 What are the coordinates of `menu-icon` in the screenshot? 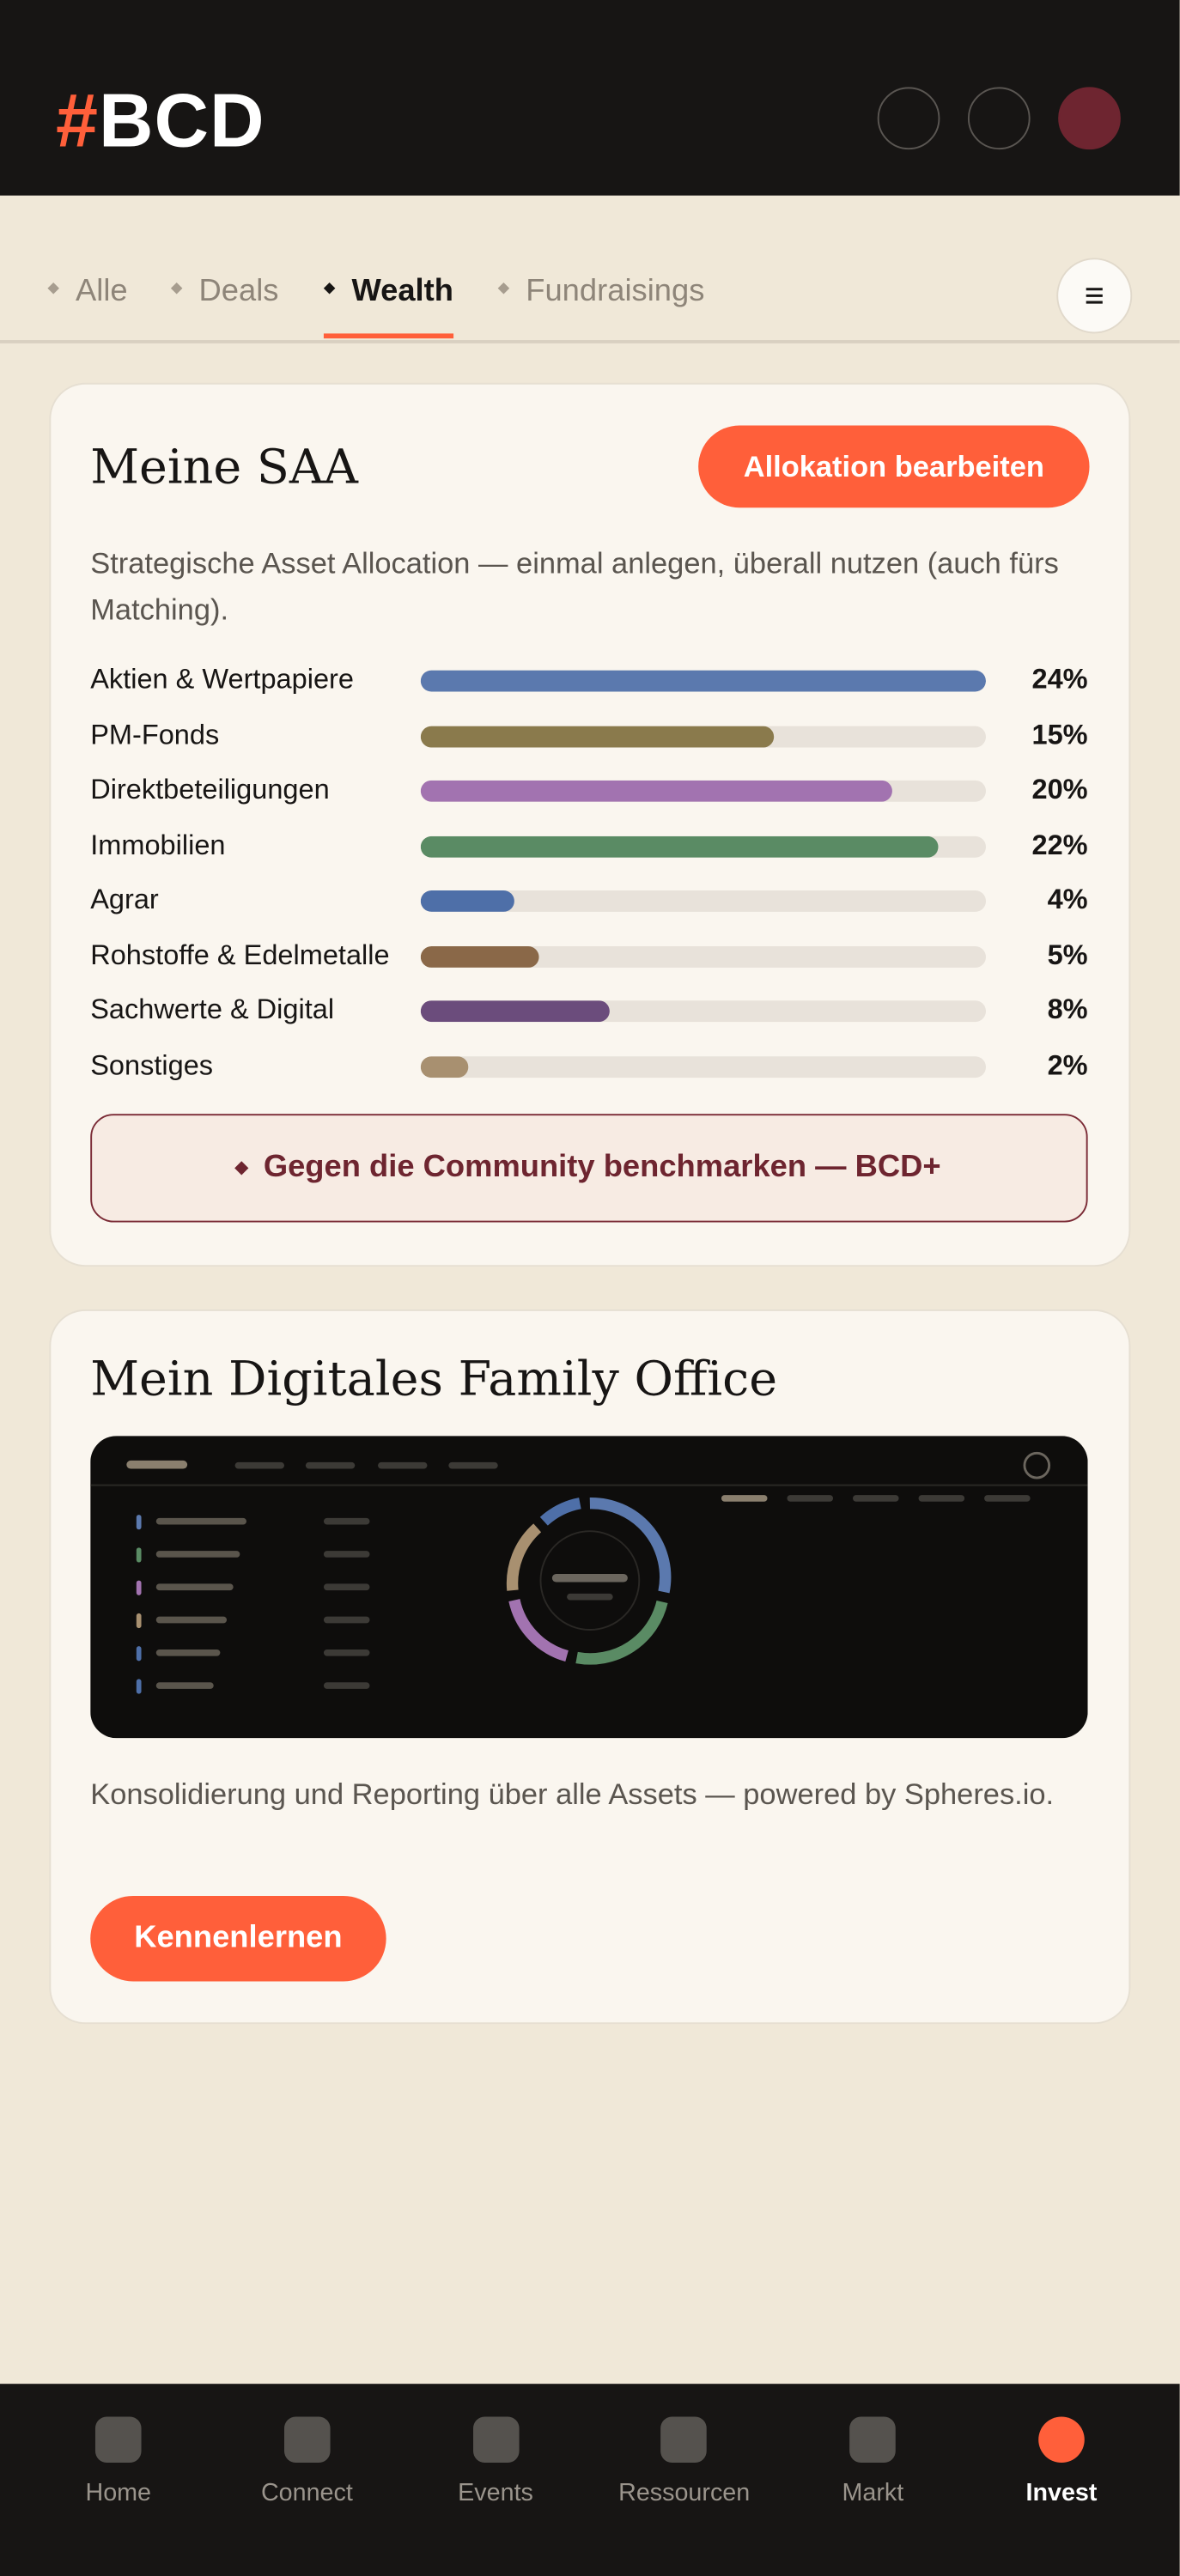 It's located at (1094, 296).